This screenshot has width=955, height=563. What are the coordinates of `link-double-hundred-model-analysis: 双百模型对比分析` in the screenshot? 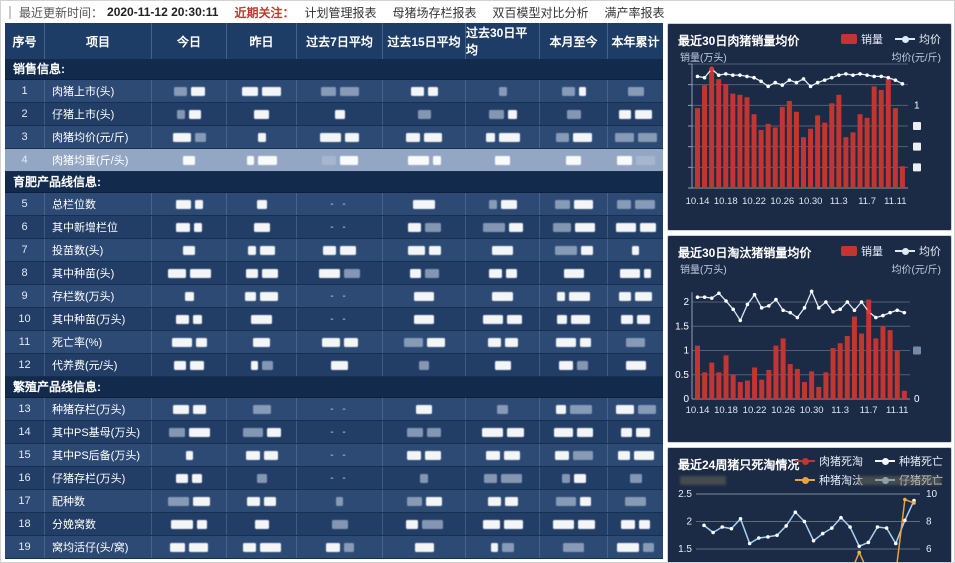 It's located at (540, 12).